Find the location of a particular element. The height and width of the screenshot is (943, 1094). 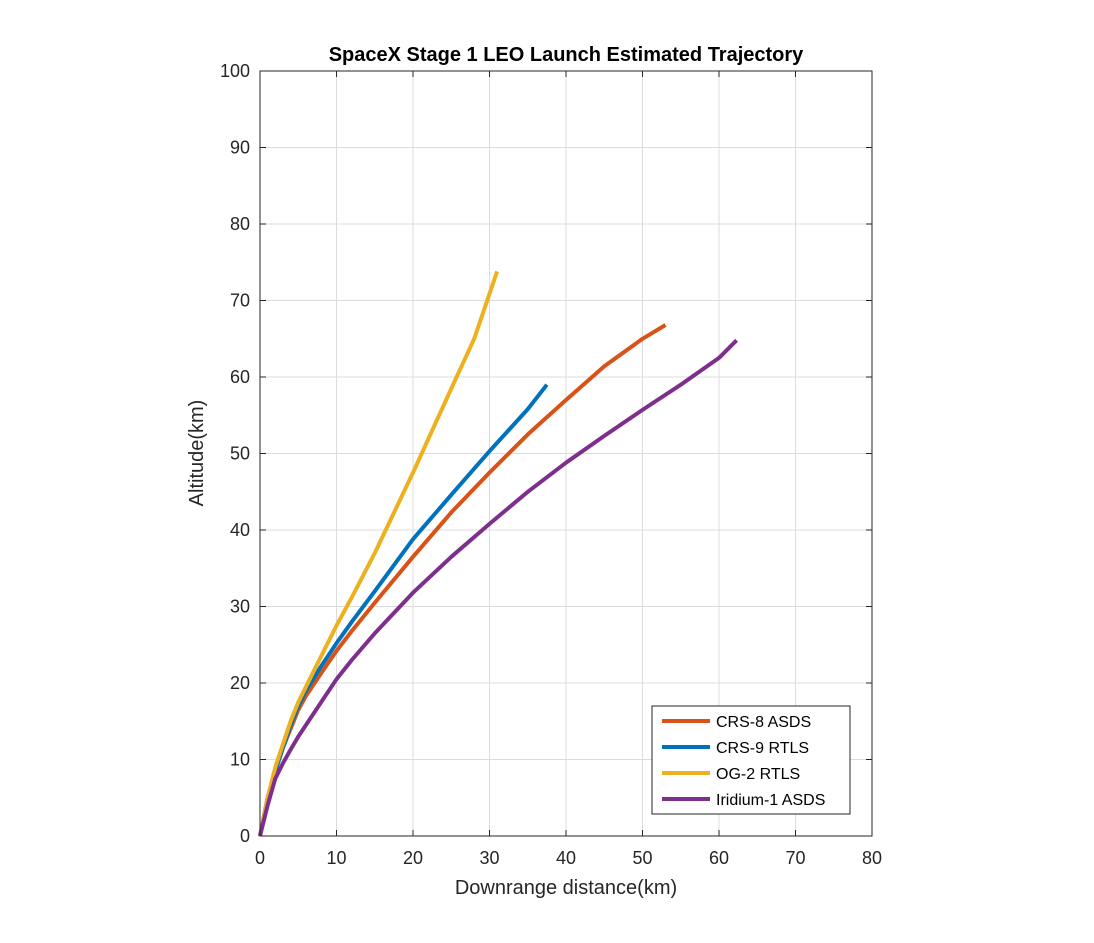

x-tick-label: 0 is located at coordinates (260, 858).